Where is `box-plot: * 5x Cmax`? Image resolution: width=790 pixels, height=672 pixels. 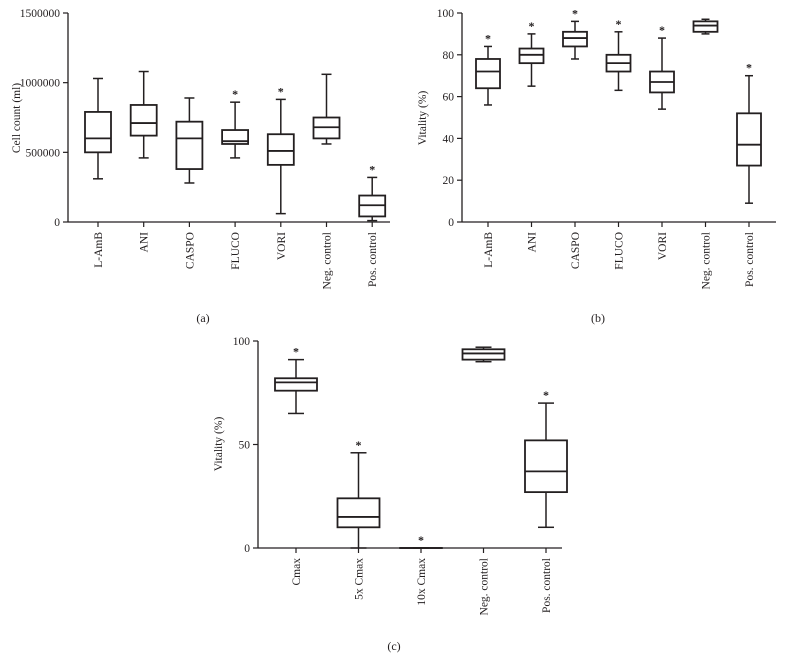
box-plot: * 5x Cmax is located at coordinates (358, 519).